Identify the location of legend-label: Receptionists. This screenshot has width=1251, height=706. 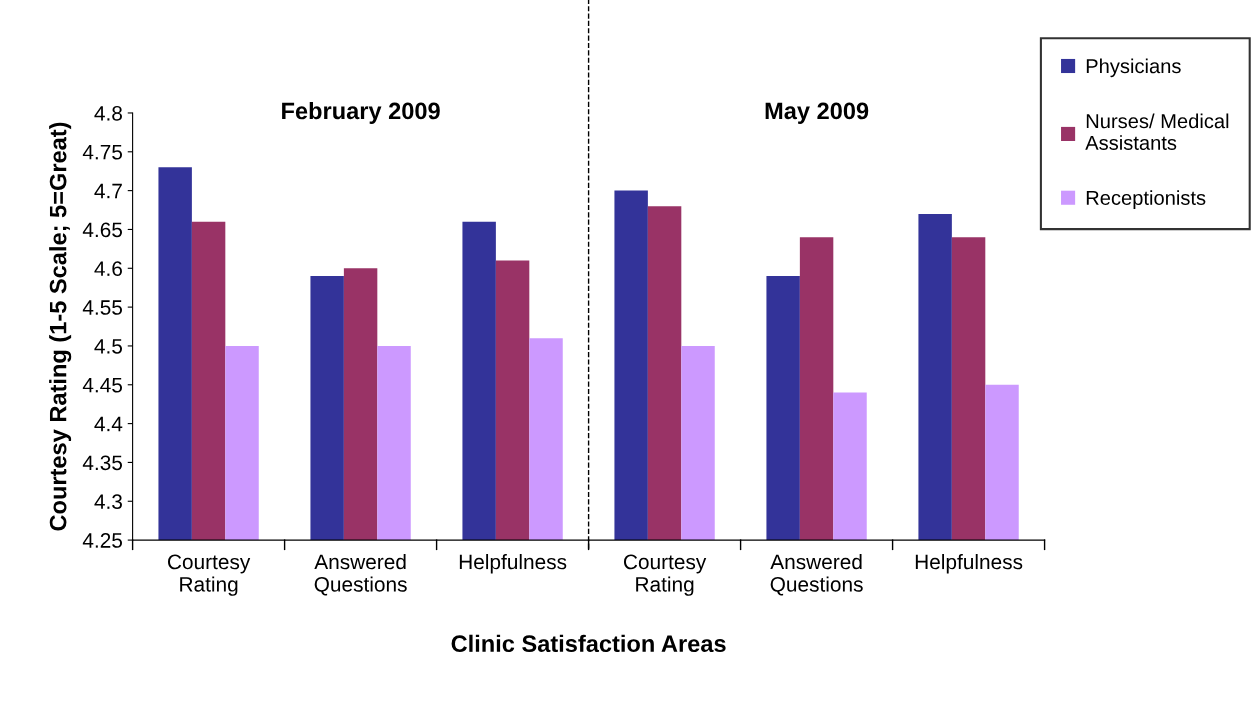
(1146, 199).